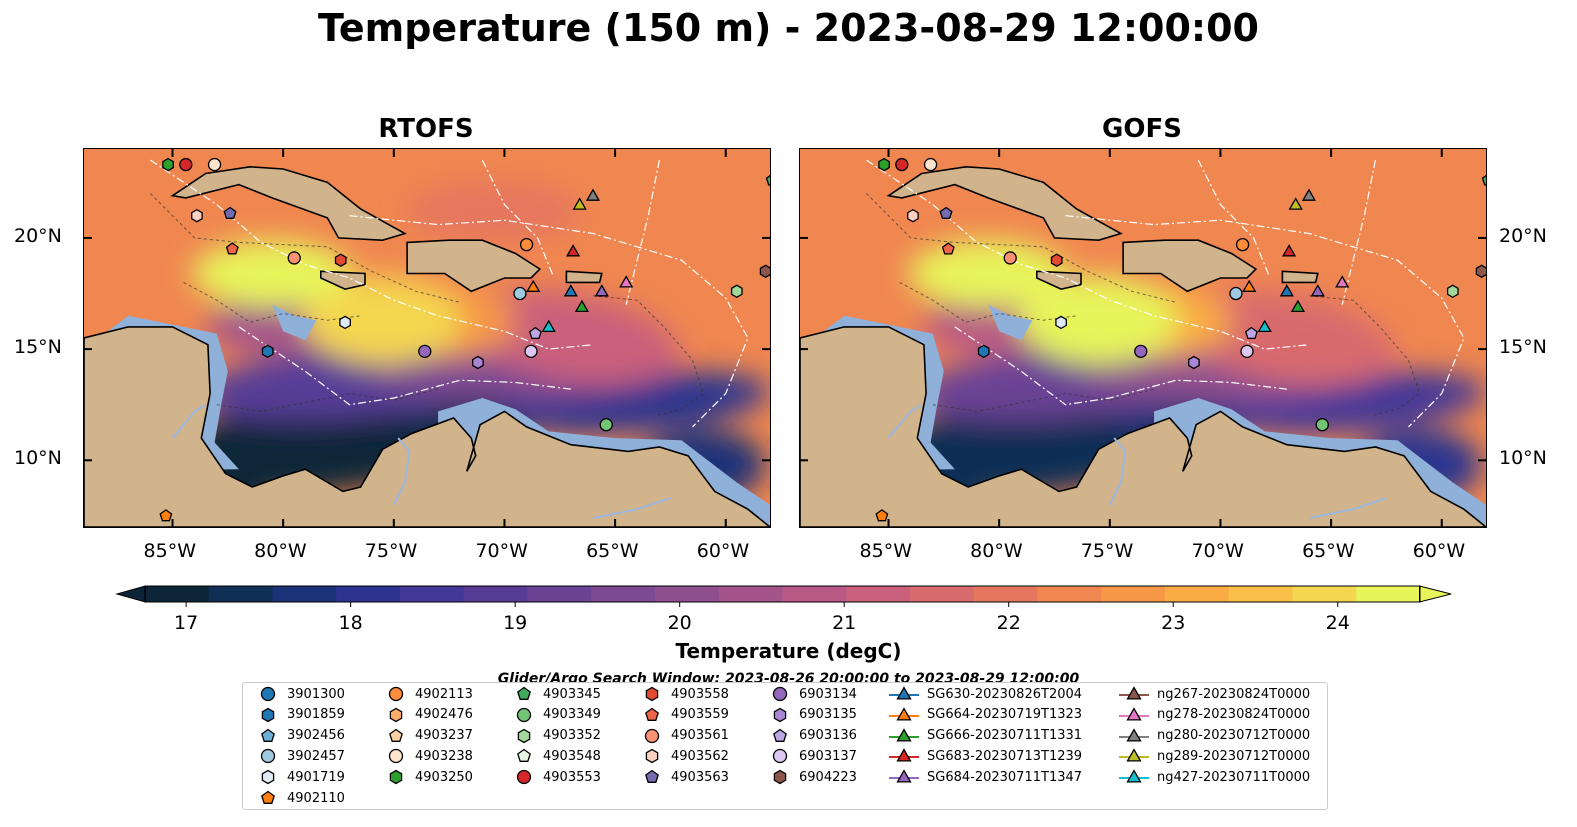  I want to click on lat-tick-label-left: 10°N, so click(38, 458).